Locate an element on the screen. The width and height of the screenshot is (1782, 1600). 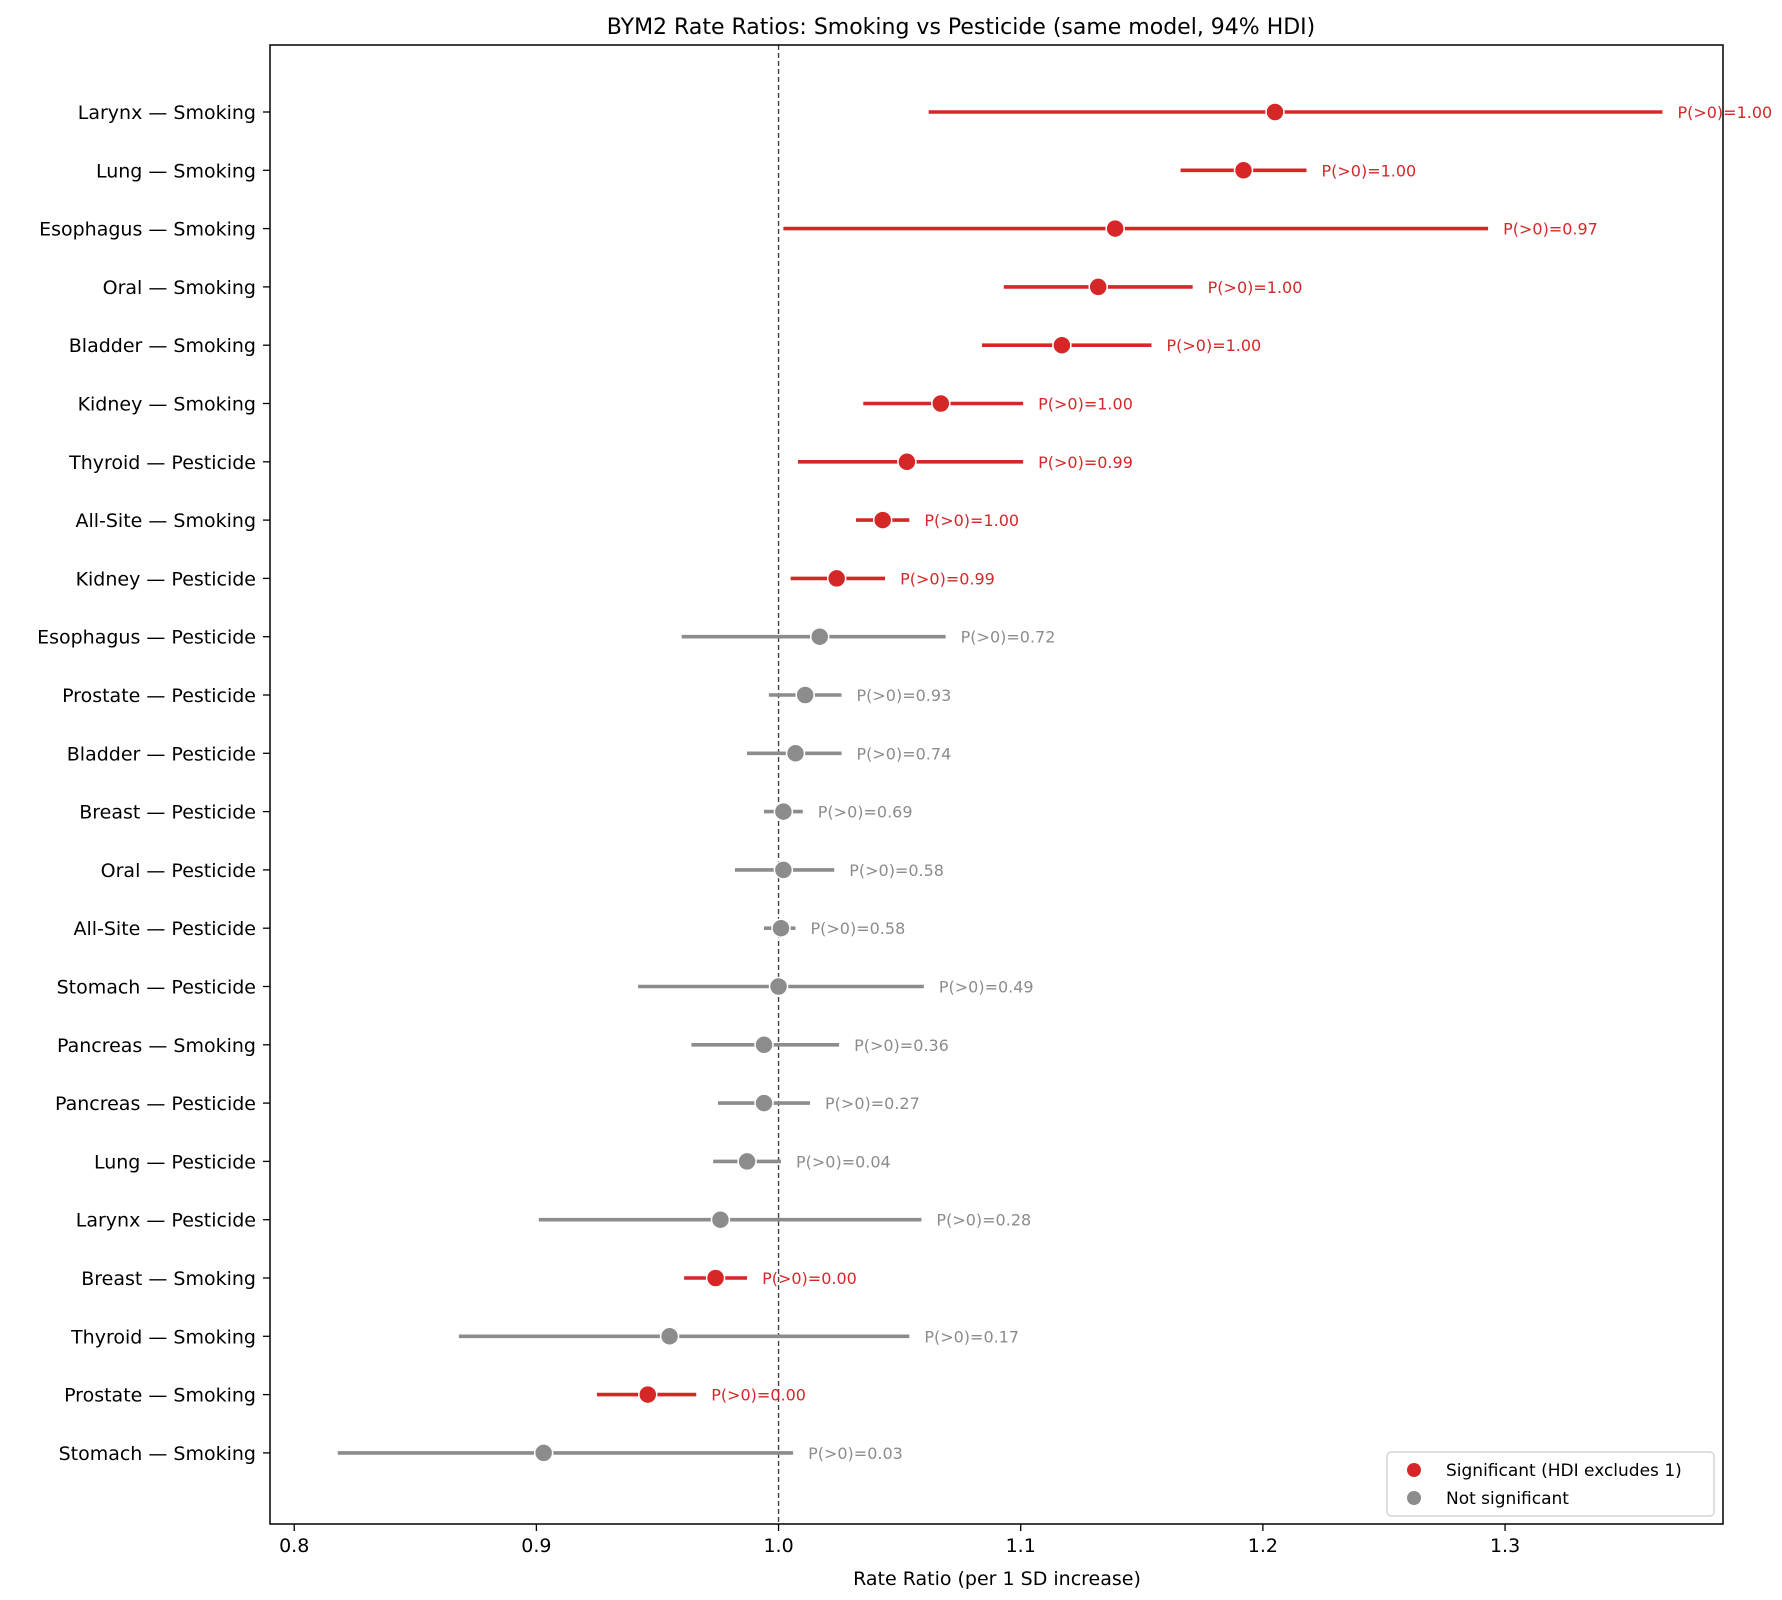
legend-significant-marker is located at coordinates (1414, 1470).